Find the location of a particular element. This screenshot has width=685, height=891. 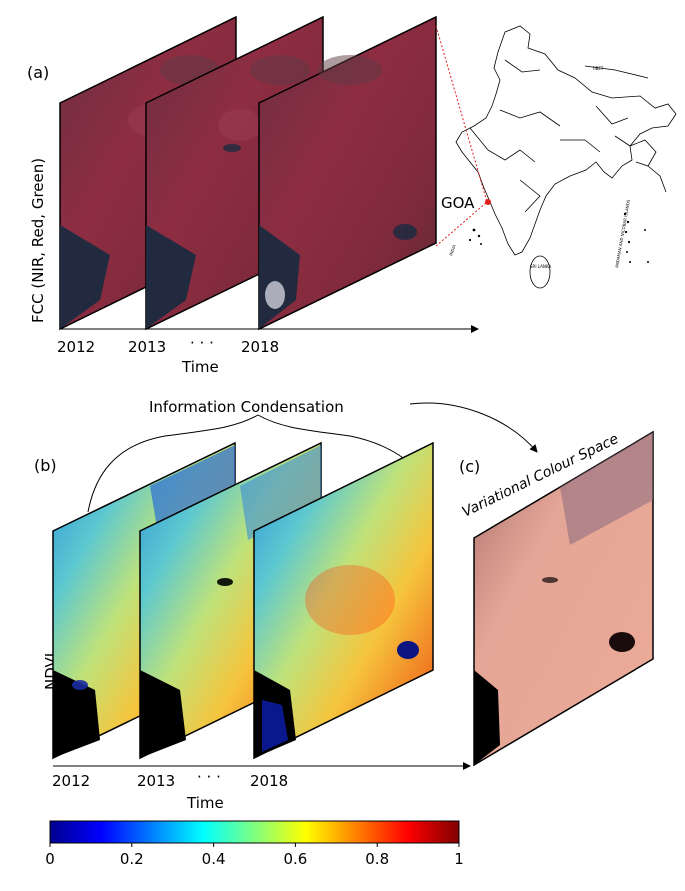

ndvi-image-2018 is located at coordinates (343, 600).